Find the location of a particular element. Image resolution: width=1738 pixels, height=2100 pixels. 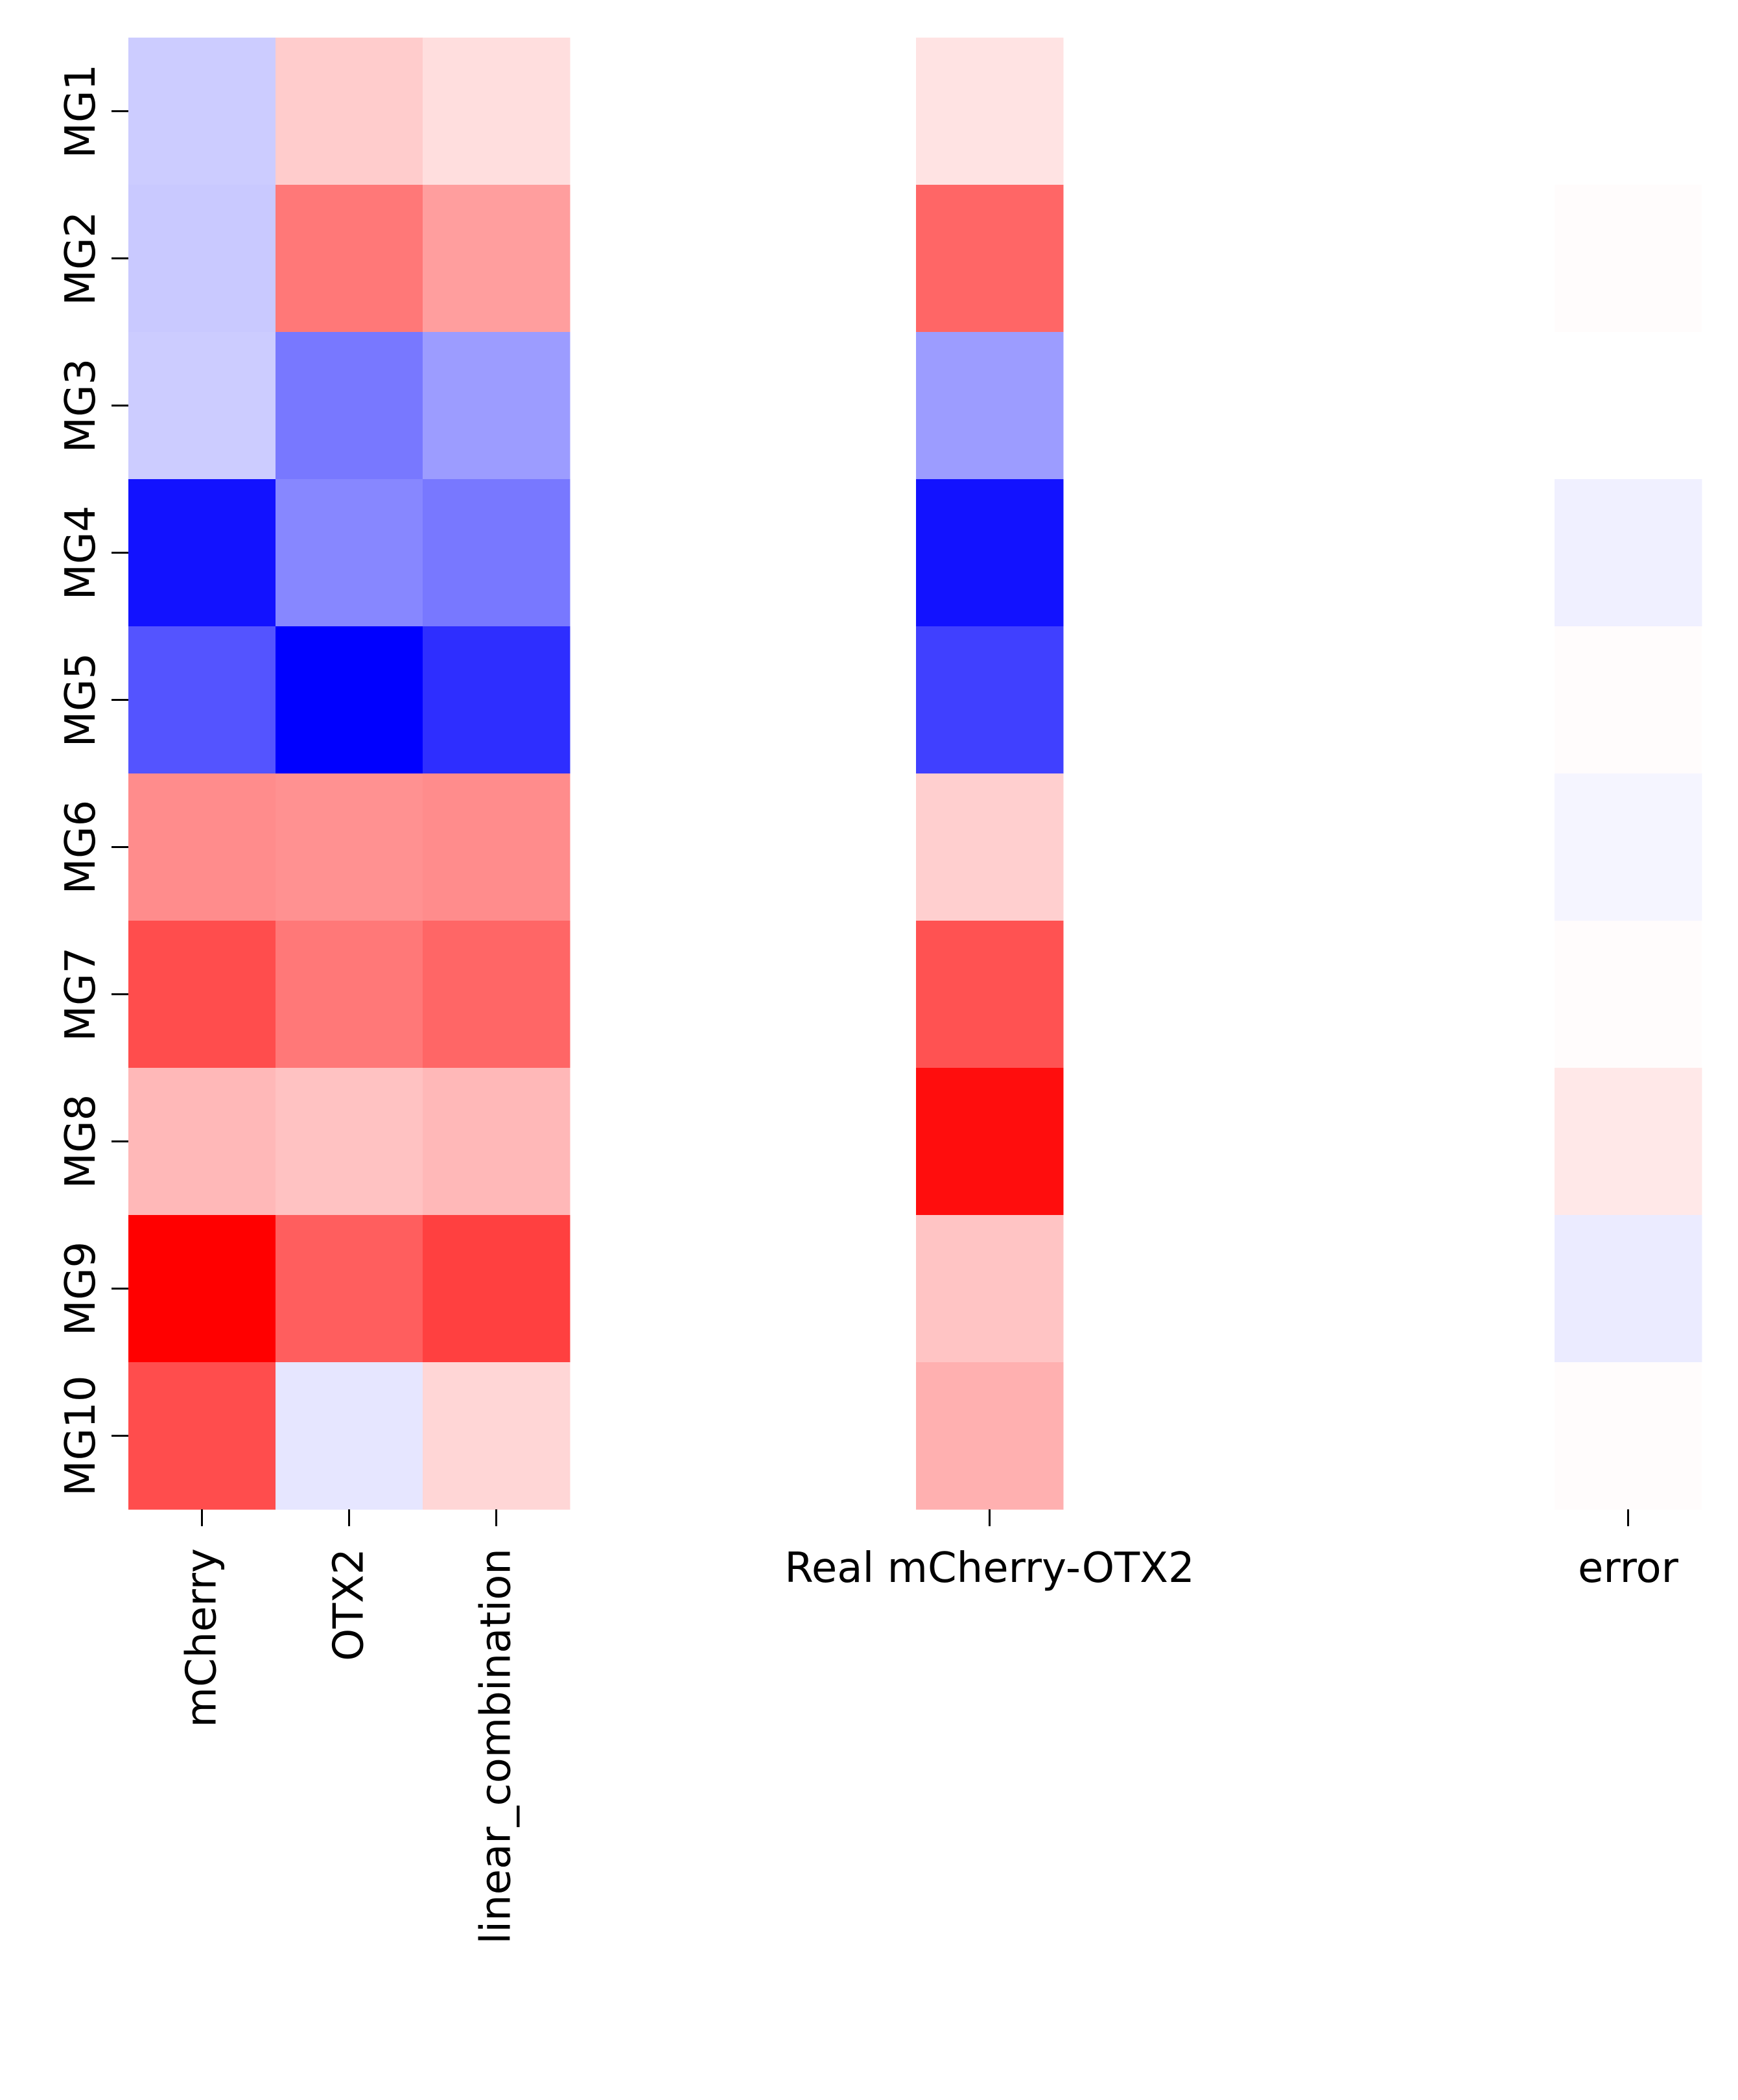

y-tick-label: MG8 is located at coordinates (81, 1141).